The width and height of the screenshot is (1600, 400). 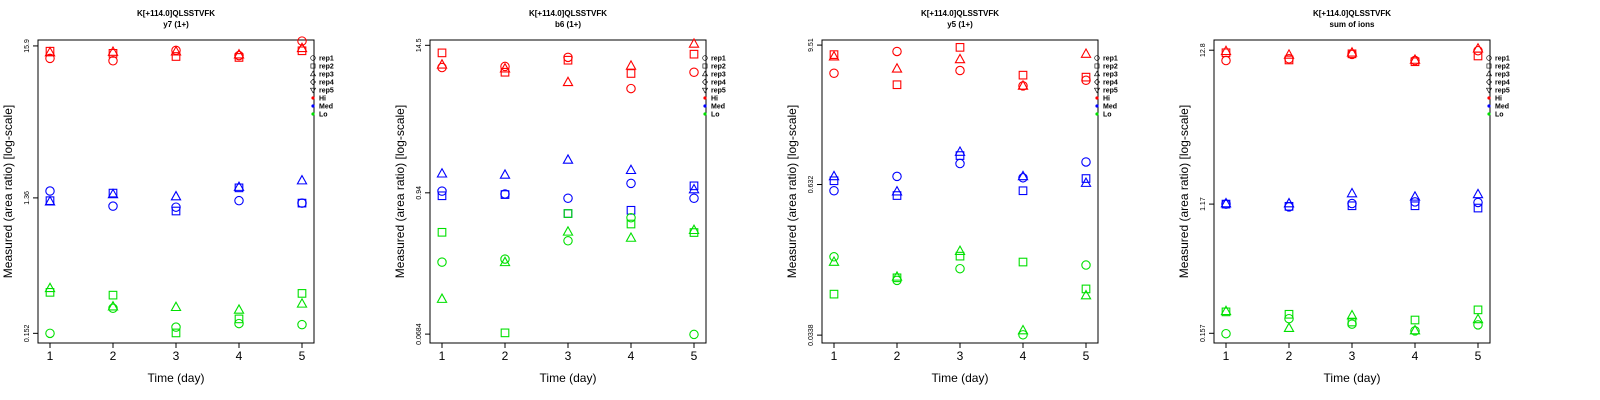 I want to click on y-tick-label: 1.36, so click(x=27, y=198).